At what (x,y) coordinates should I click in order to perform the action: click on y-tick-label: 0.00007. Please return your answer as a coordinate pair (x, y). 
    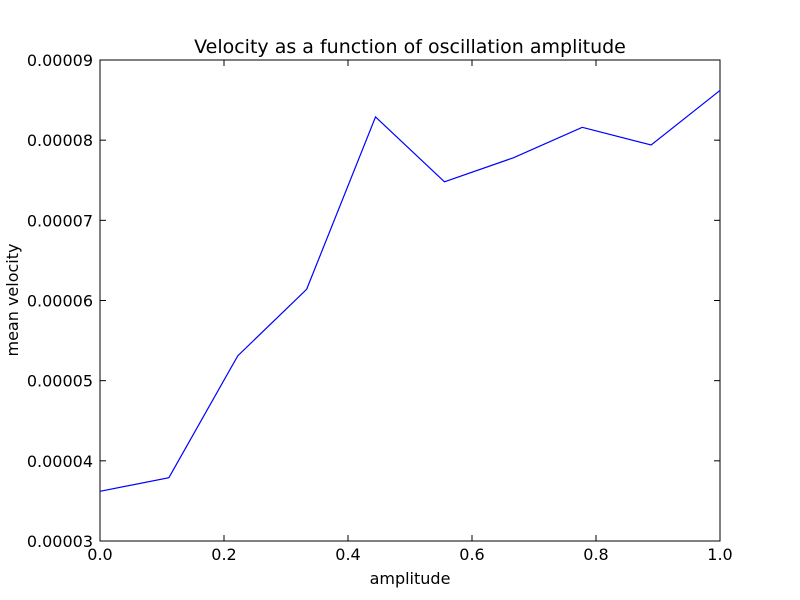
    Looking at the image, I should click on (60, 220).